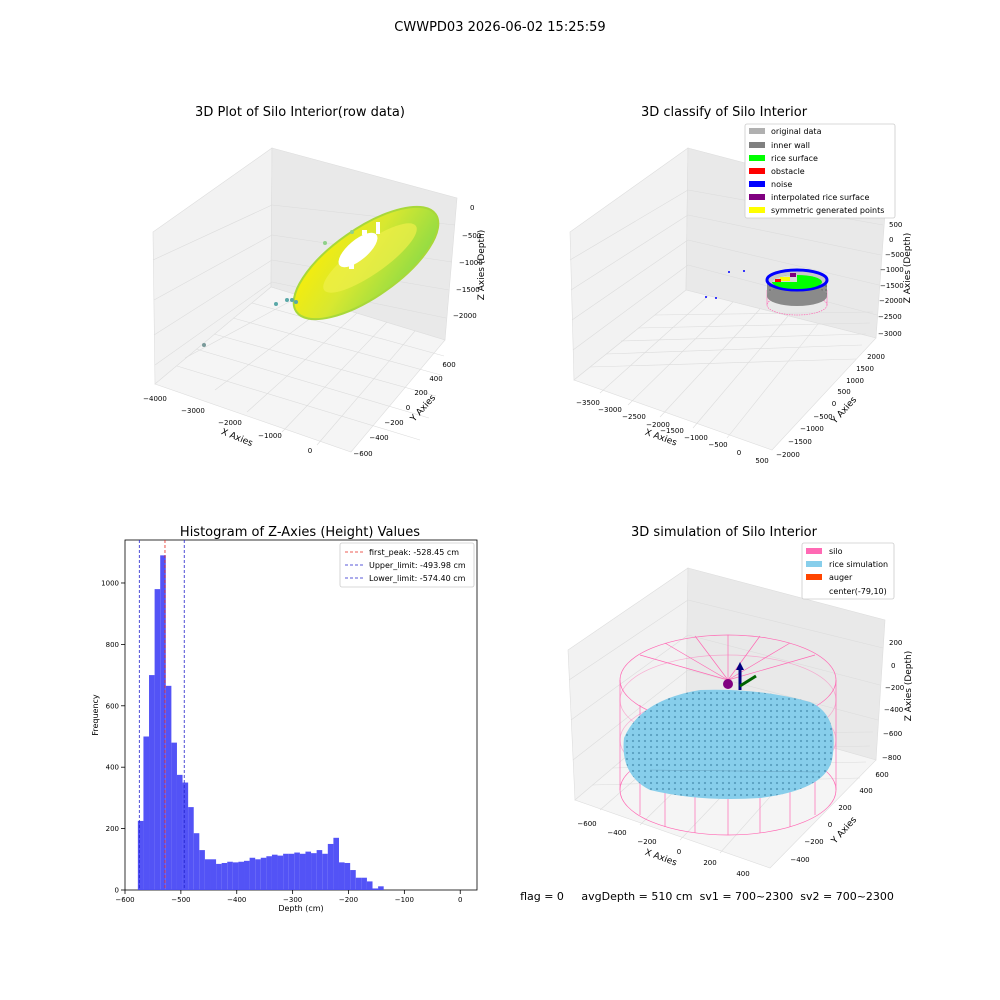 The height and width of the screenshot is (1000, 1000). Describe the element at coordinates (709, 863) in the screenshot. I see `simulation-3d-x-tick: 200` at that location.